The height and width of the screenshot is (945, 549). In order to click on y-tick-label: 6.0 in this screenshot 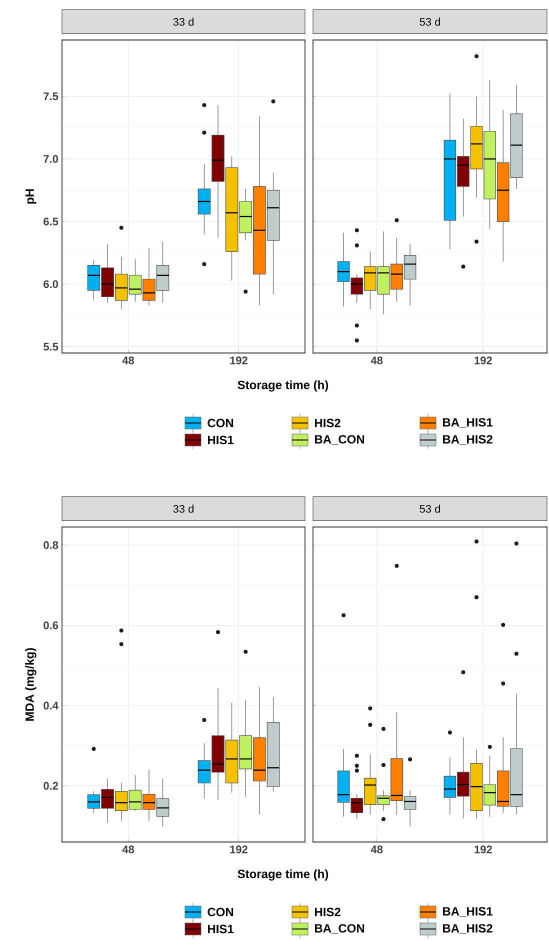, I will do `click(51, 284)`.